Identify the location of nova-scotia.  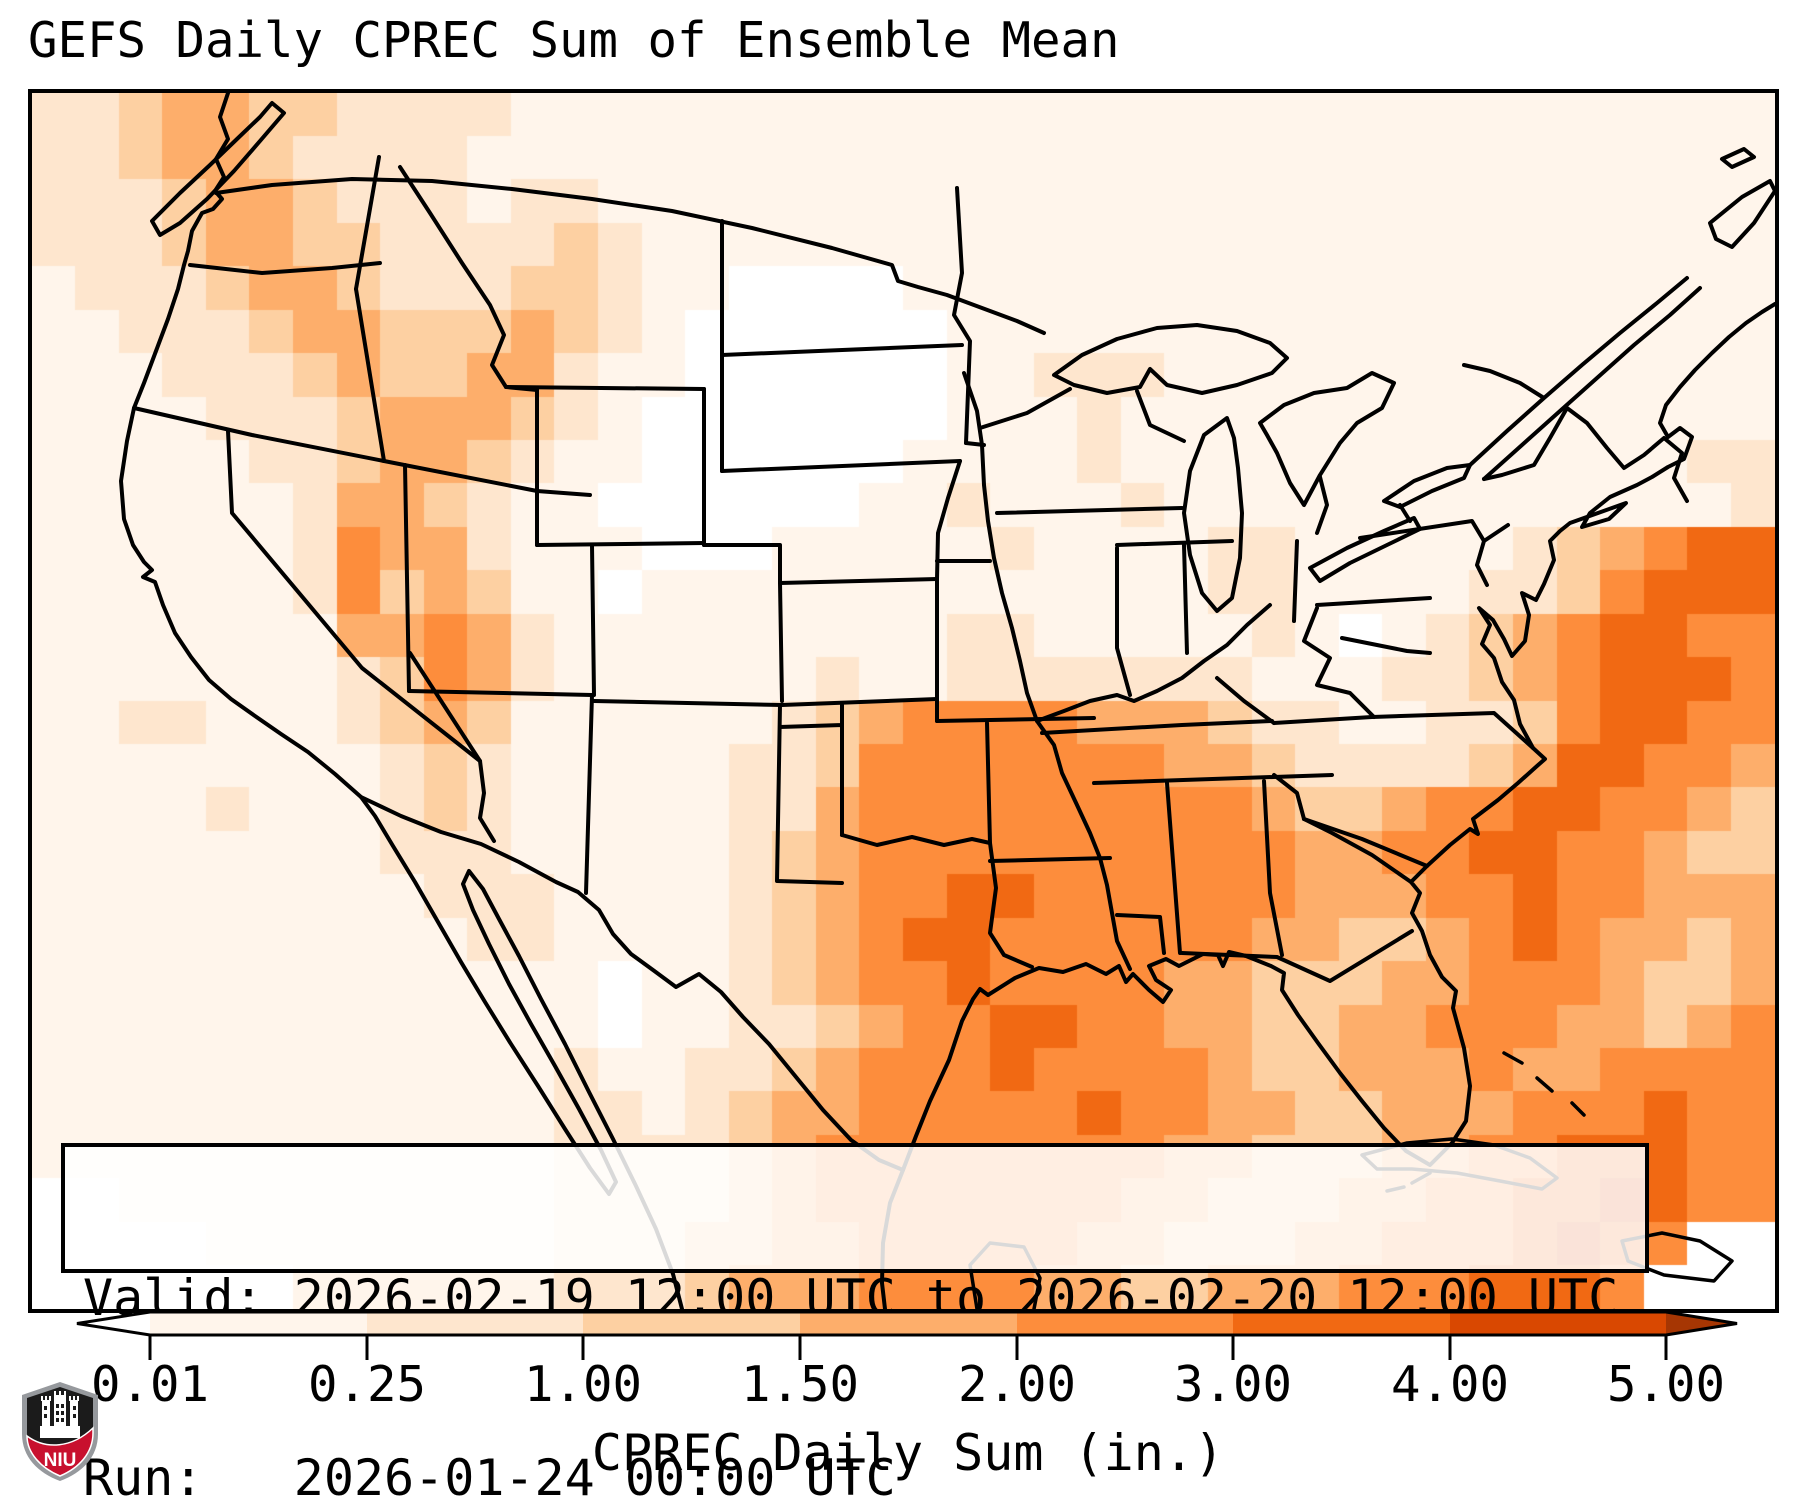
(1741, 214).